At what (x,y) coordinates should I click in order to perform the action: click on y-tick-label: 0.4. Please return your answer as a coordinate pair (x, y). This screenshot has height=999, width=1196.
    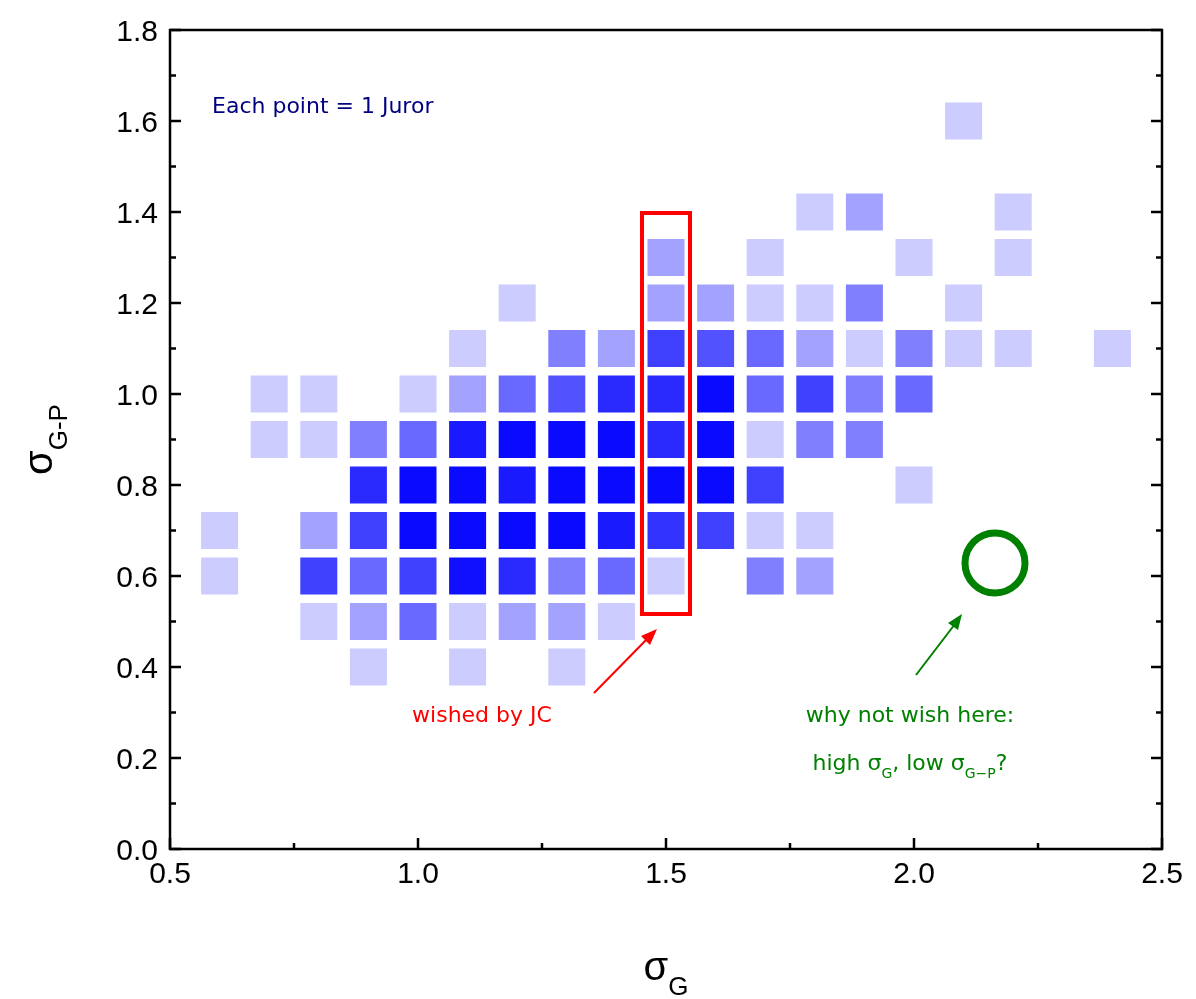
    Looking at the image, I should click on (137, 667).